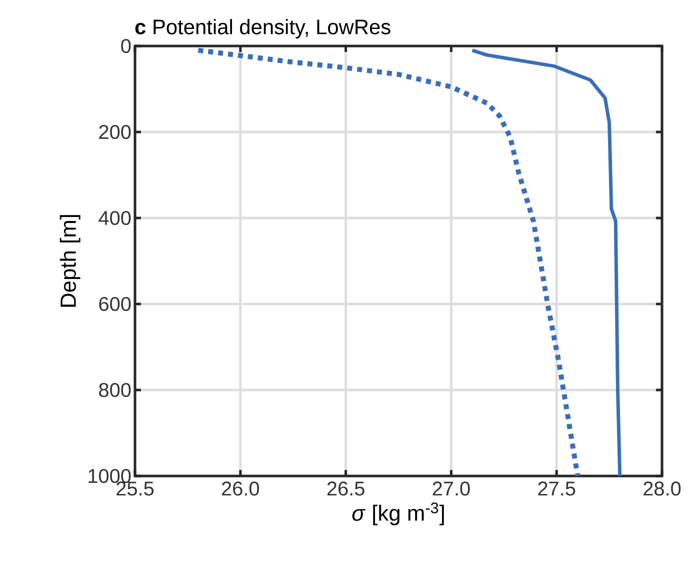 Image resolution: width=699 pixels, height=583 pixels. Describe the element at coordinates (262, 29) in the screenshot. I see `chart-title: c Potential density, LowRes` at that location.